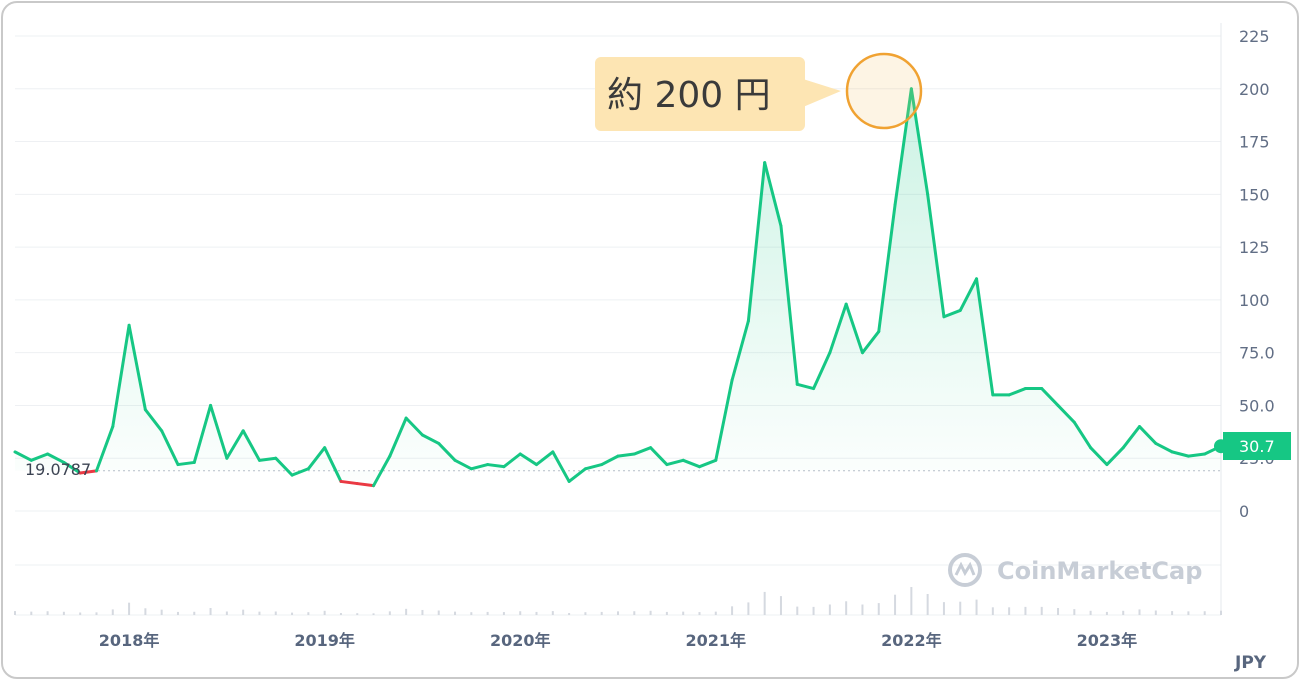 The height and width of the screenshot is (680, 1300). I want to click on currency-label: JPY, so click(1250, 663).